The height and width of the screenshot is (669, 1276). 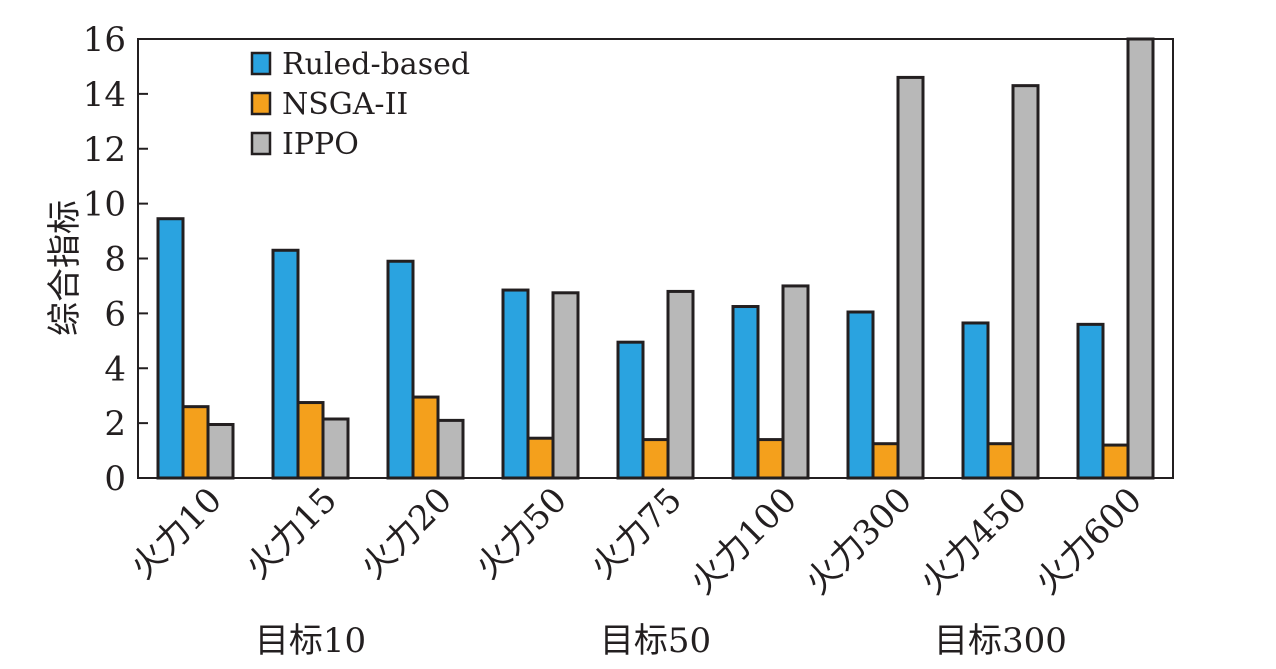 What do you see at coordinates (65, 268) in the screenshot?
I see `y-axis-title: 综合指标` at bounding box center [65, 268].